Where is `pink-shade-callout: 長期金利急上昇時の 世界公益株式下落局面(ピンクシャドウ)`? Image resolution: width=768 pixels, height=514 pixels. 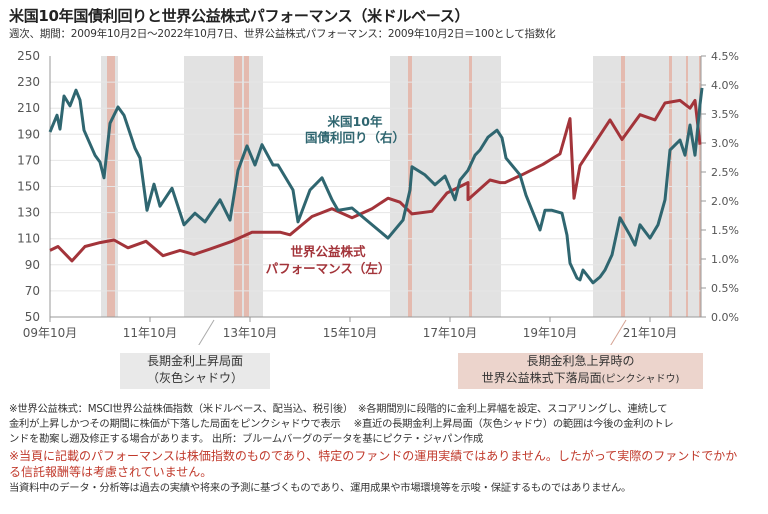
pink-shade-callout: 長期金利急上昇時の 世界公益株式下落局面(ピンクシャドウ) is located at coordinates (580, 371).